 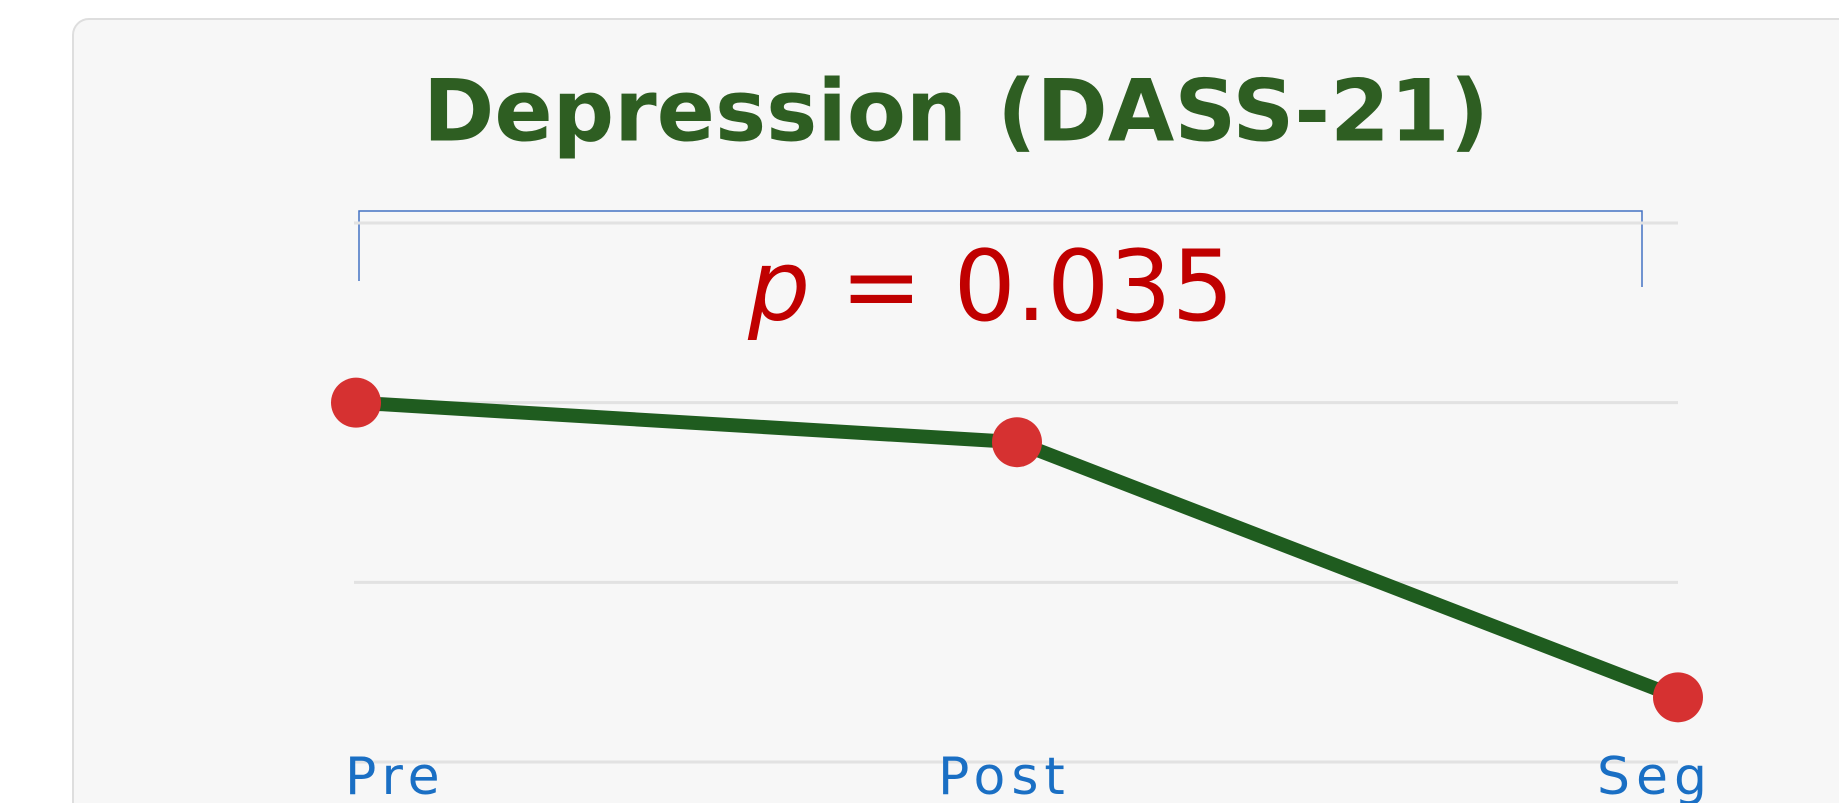 What do you see at coordinates (1655, 775) in the screenshot?
I see `x-tick-label: Seg` at bounding box center [1655, 775].